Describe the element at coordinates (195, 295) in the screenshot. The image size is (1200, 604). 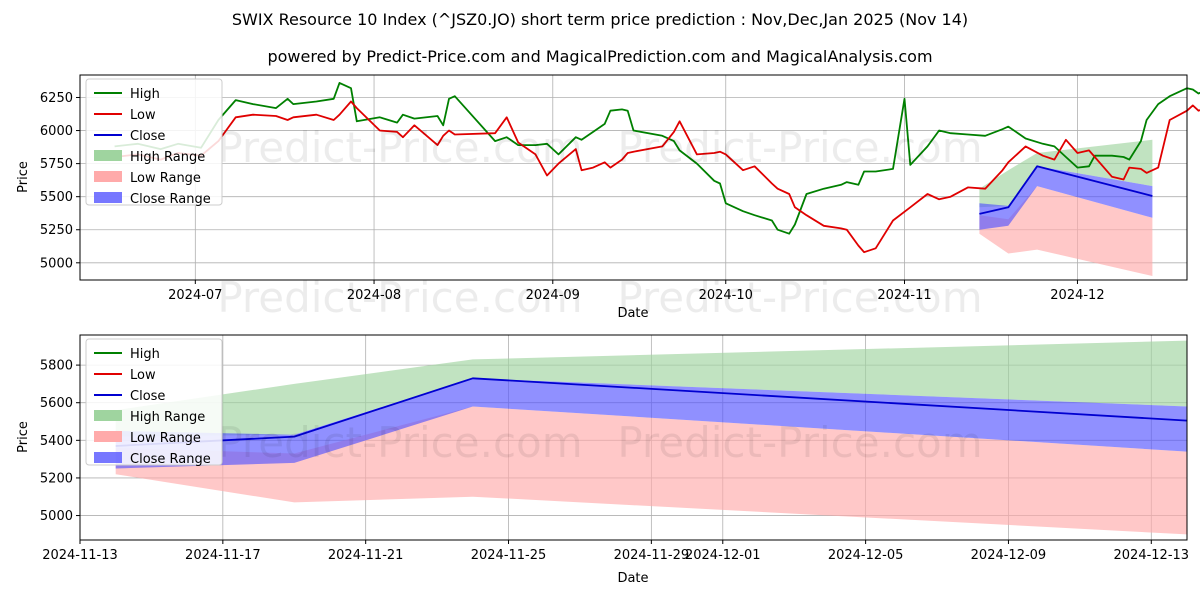
I see `top-x-tick-label: 2024-07` at that location.